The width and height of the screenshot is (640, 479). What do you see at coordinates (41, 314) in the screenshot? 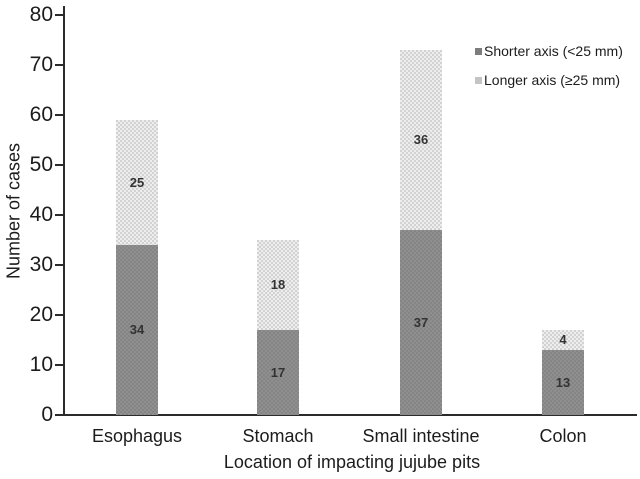
I see `y-tick-label: 20` at bounding box center [41, 314].